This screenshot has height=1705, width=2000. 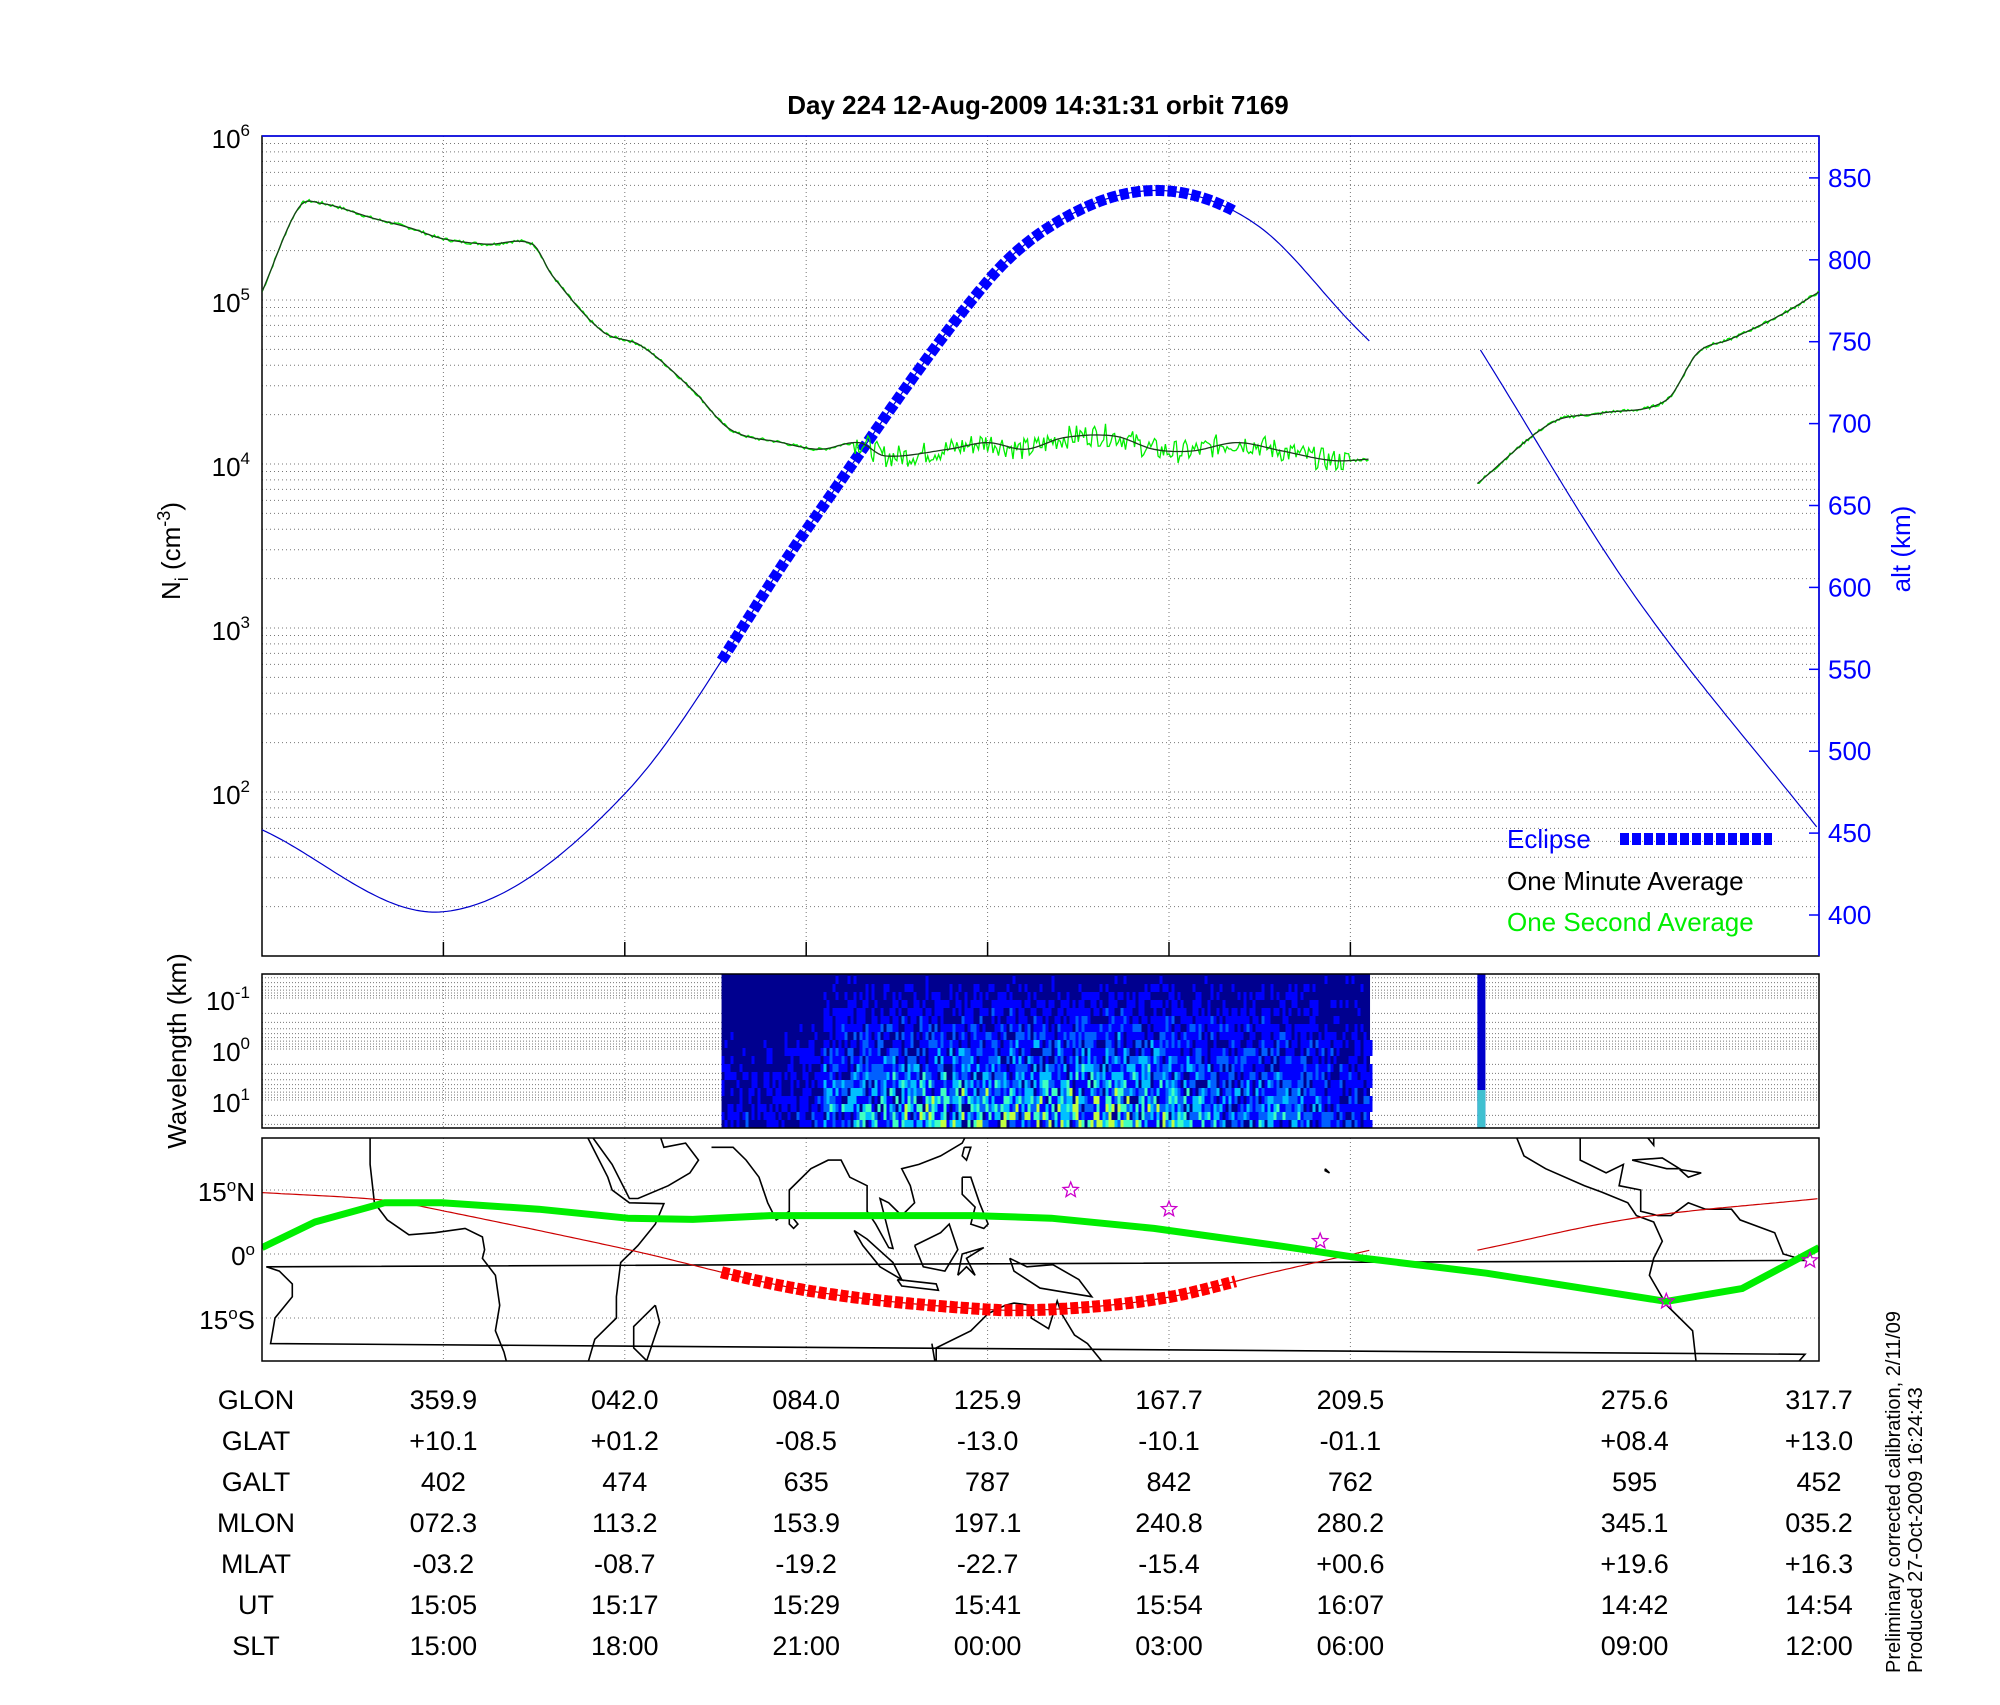 I want to click on table-cell: 402, so click(x=443, y=1482).